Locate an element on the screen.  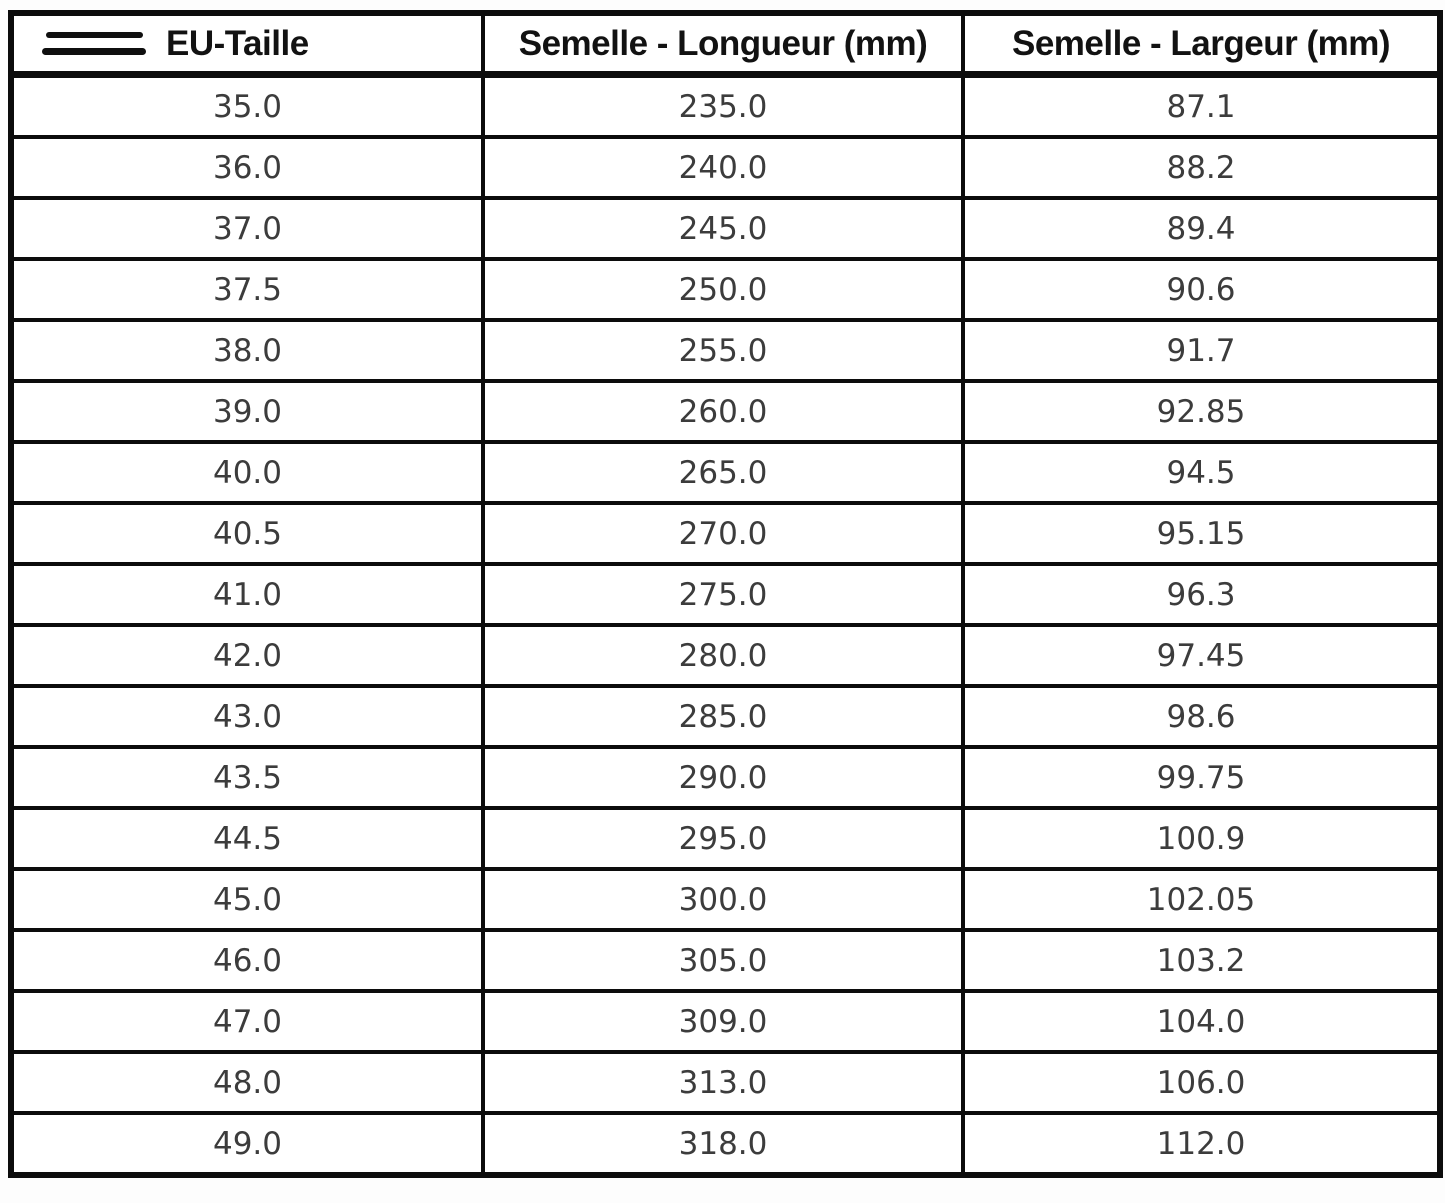
sole-length-cell: 270.0 is located at coordinates (723, 533).